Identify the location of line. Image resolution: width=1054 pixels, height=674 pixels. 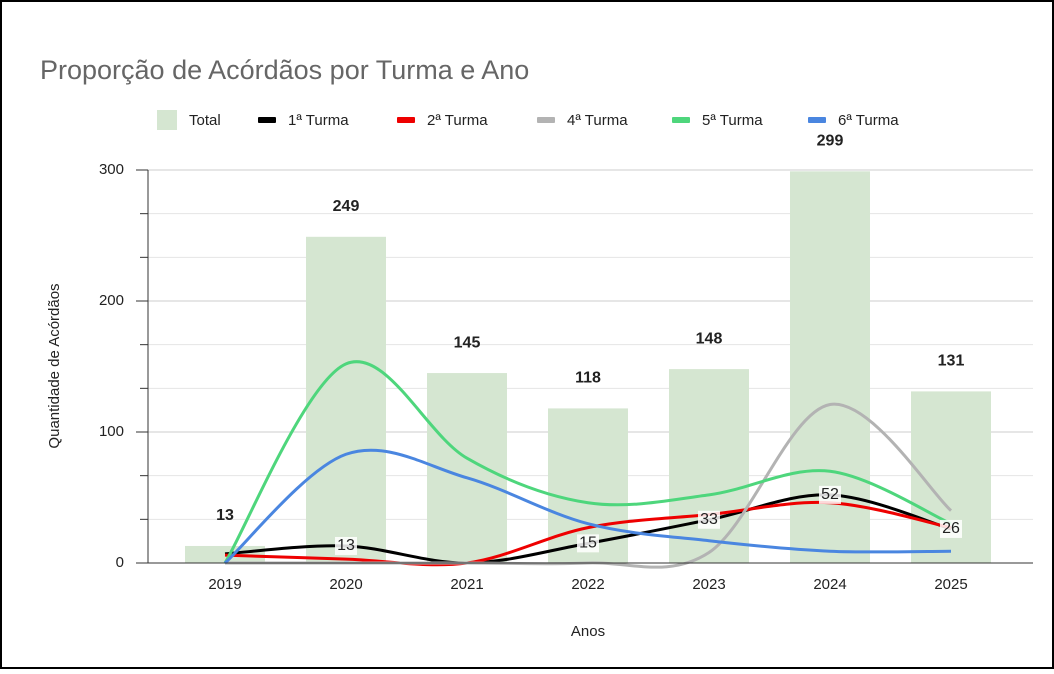
(587, 506).